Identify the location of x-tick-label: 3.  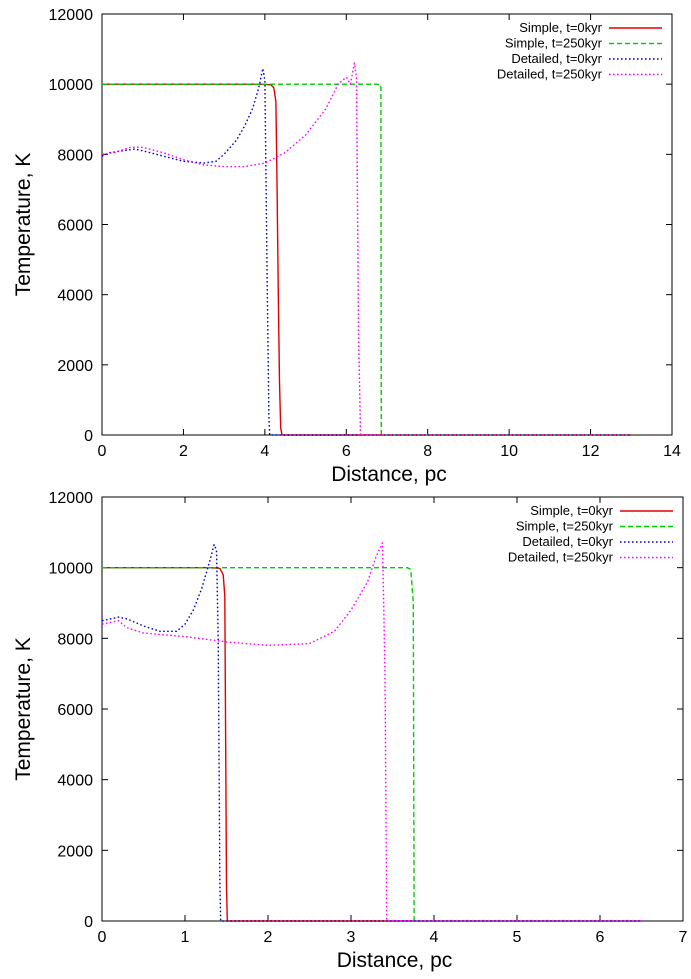
(351, 937).